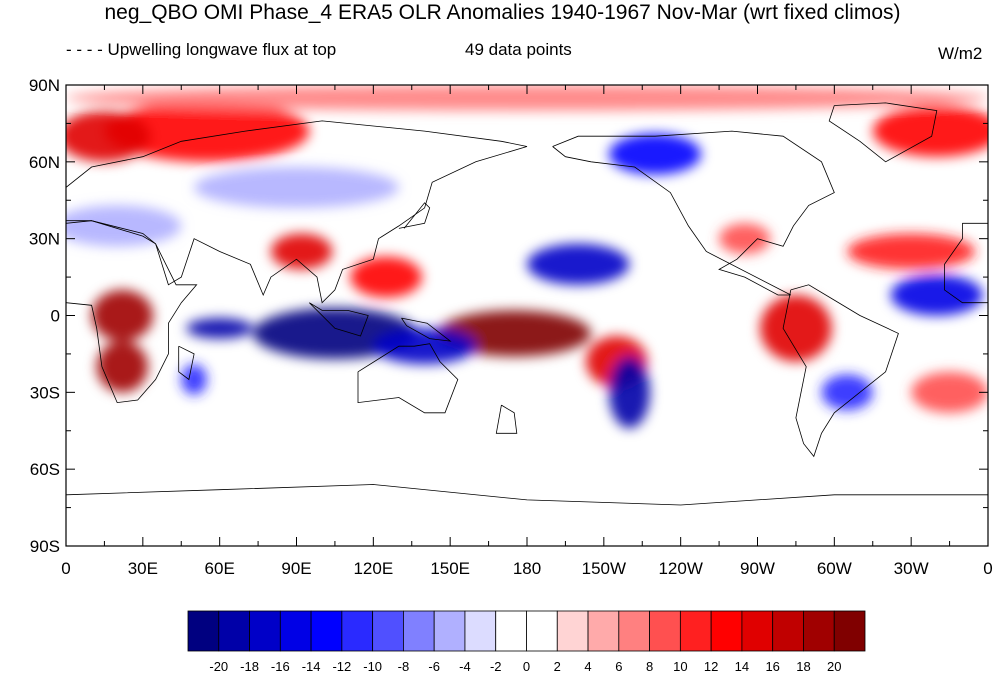  What do you see at coordinates (557, 666) in the screenshot?
I see `colorbar-label: 2` at bounding box center [557, 666].